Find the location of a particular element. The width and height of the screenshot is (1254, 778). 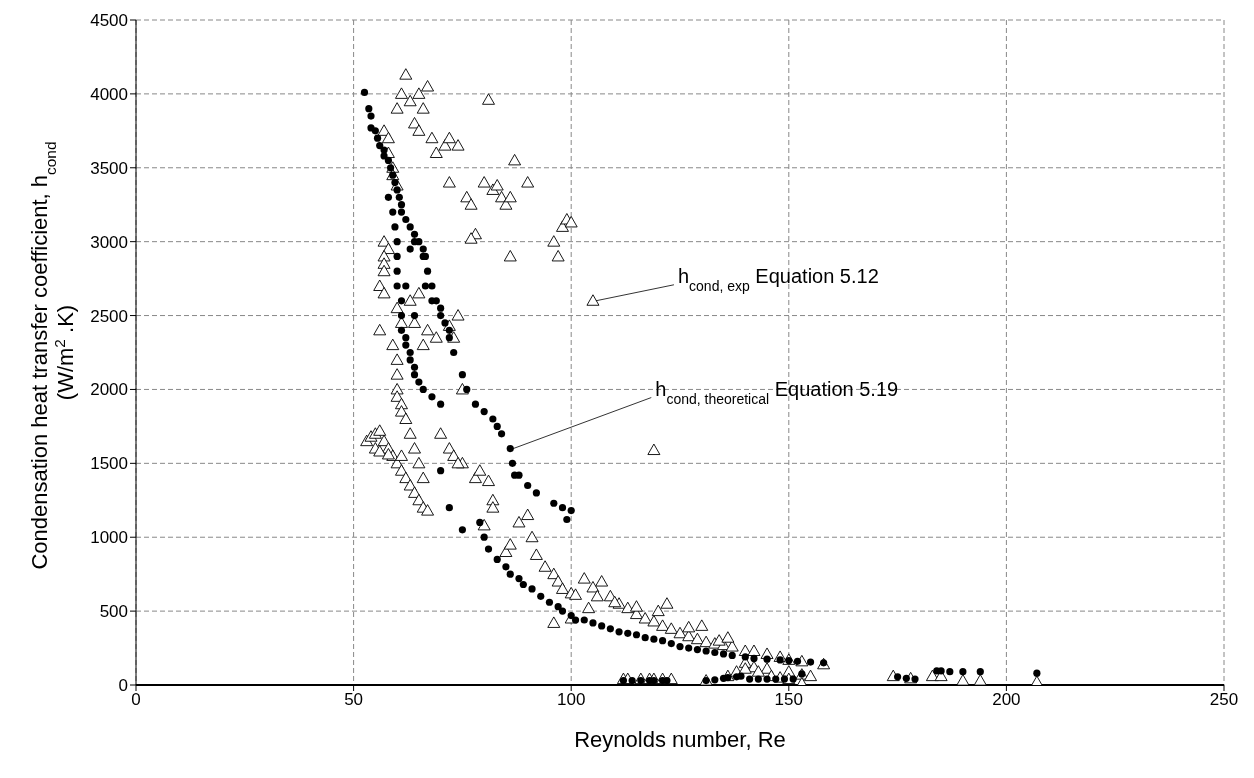

x-axis-title: Reynolds number, Re is located at coordinates (680, 739).